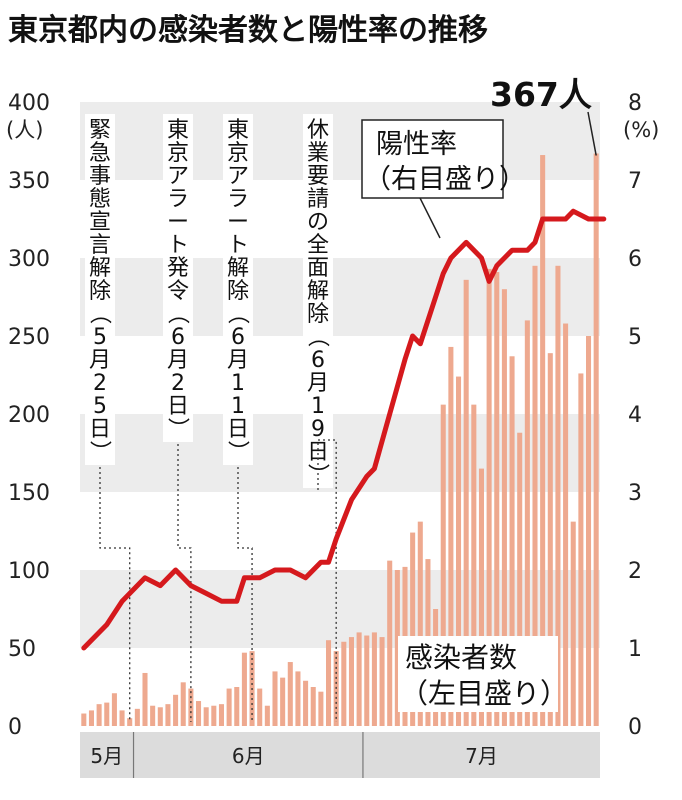 This screenshot has height=800, width=682. Describe the element at coordinates (238, 222) in the screenshot. I see `annotation-a3-char-4: ー` at that location.